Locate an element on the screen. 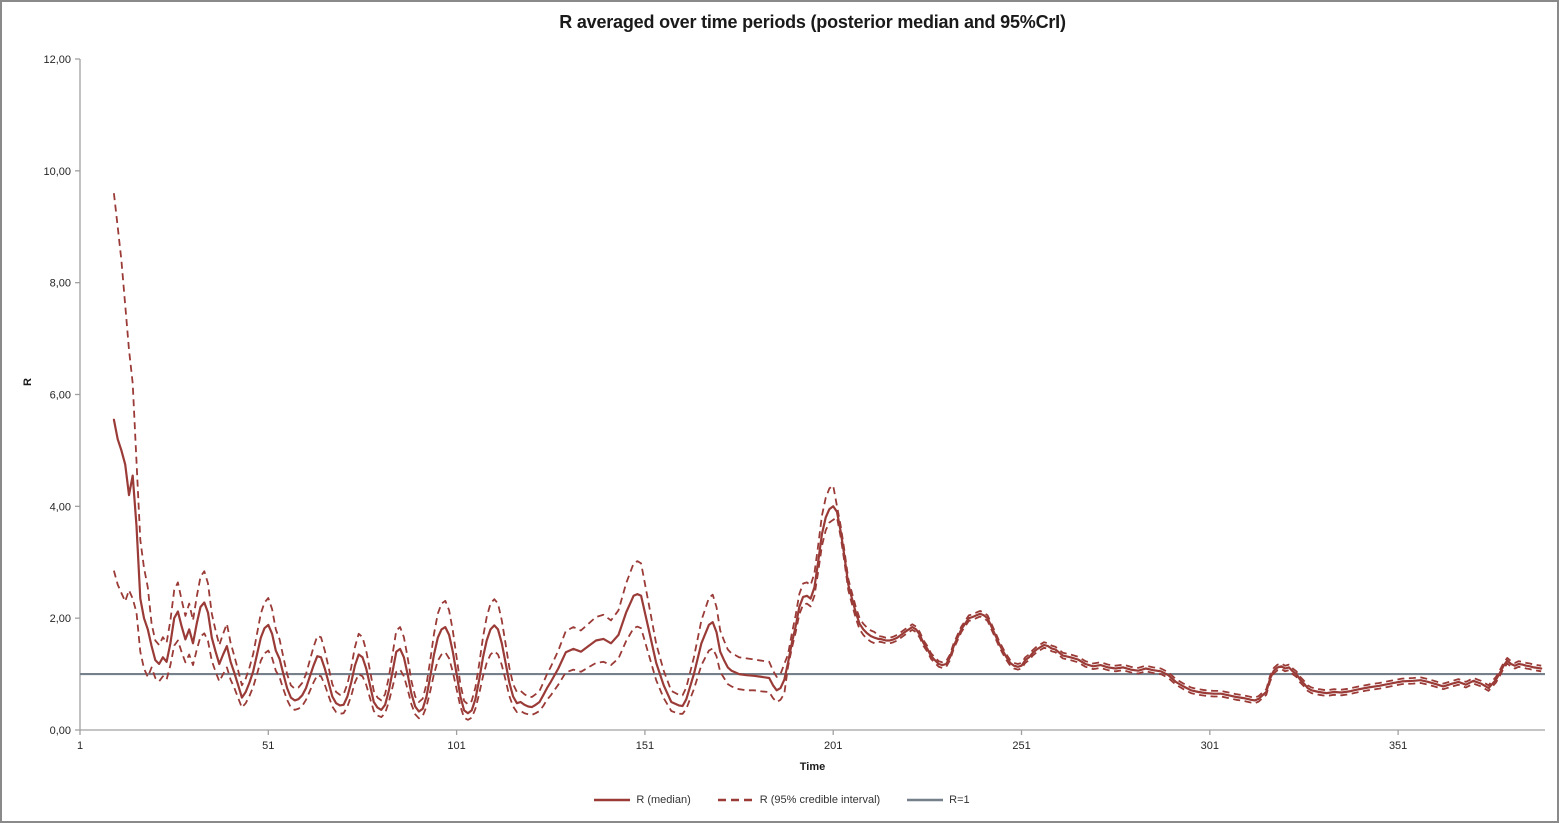 This screenshot has height=823, width=1559. x-tick-label: 251 is located at coordinates (1021, 746).